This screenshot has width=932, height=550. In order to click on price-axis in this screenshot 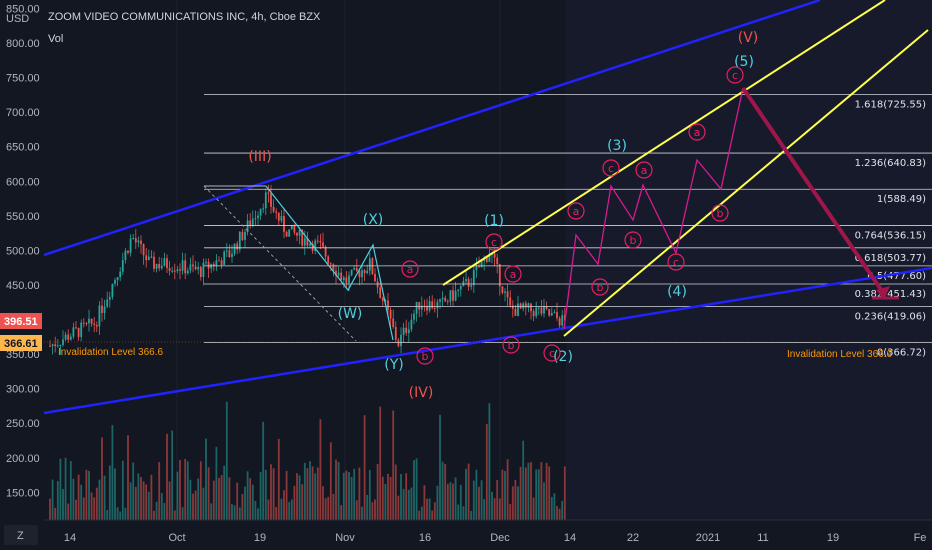, I will do `click(22, 260)`.